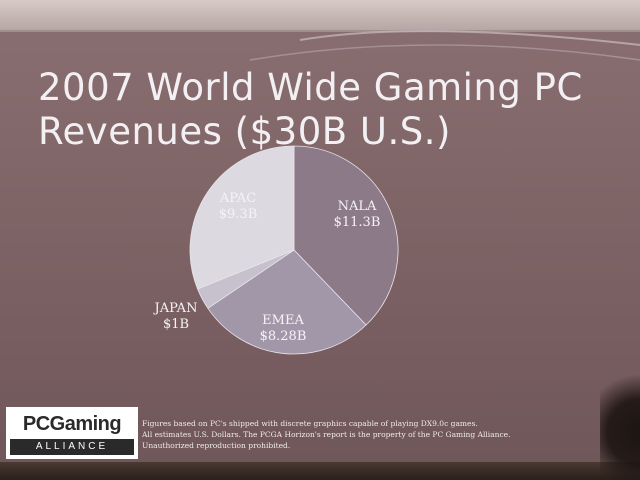 Image resolution: width=640 pixels, height=480 pixels. What do you see at coordinates (357, 222) in the screenshot?
I see `pie-value-nala: $11.3B` at bounding box center [357, 222].